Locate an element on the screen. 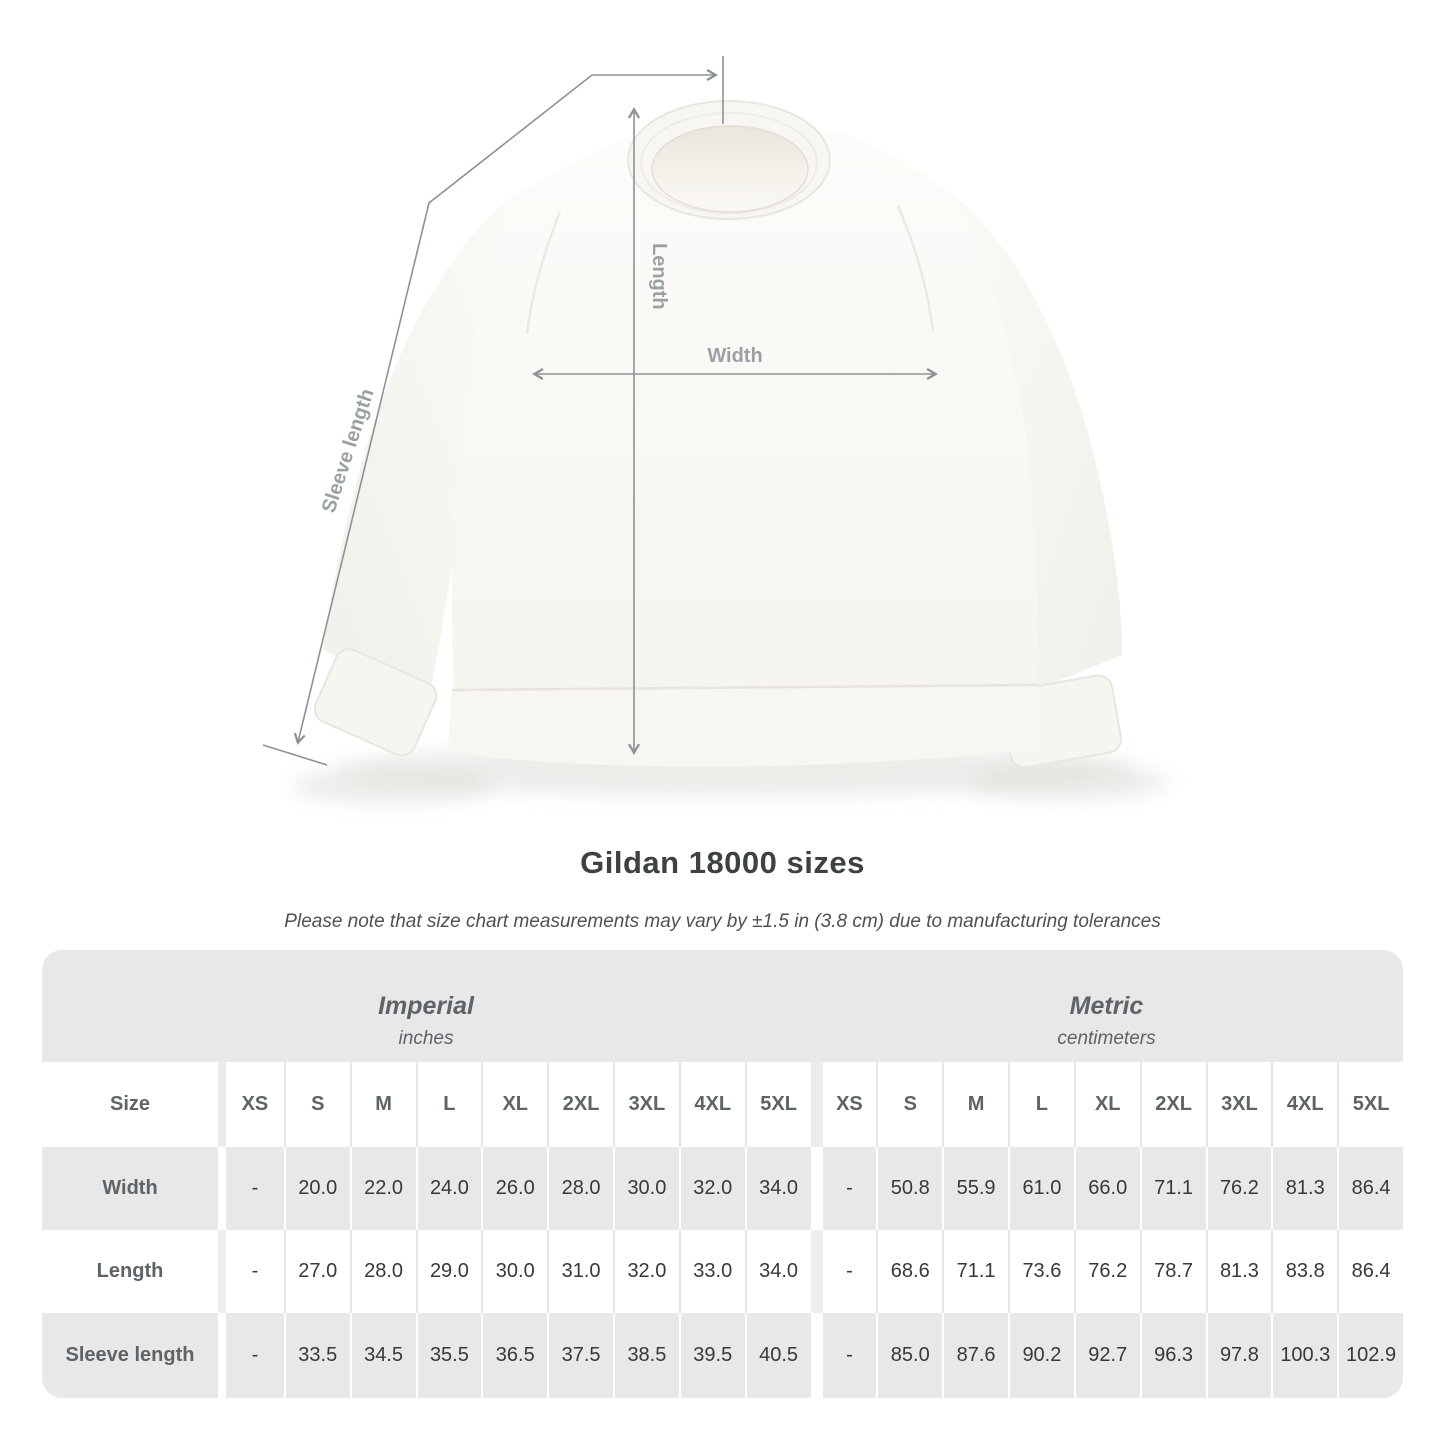 The image size is (1445, 1445). sleeve-length-line is located at coordinates (443, 409).